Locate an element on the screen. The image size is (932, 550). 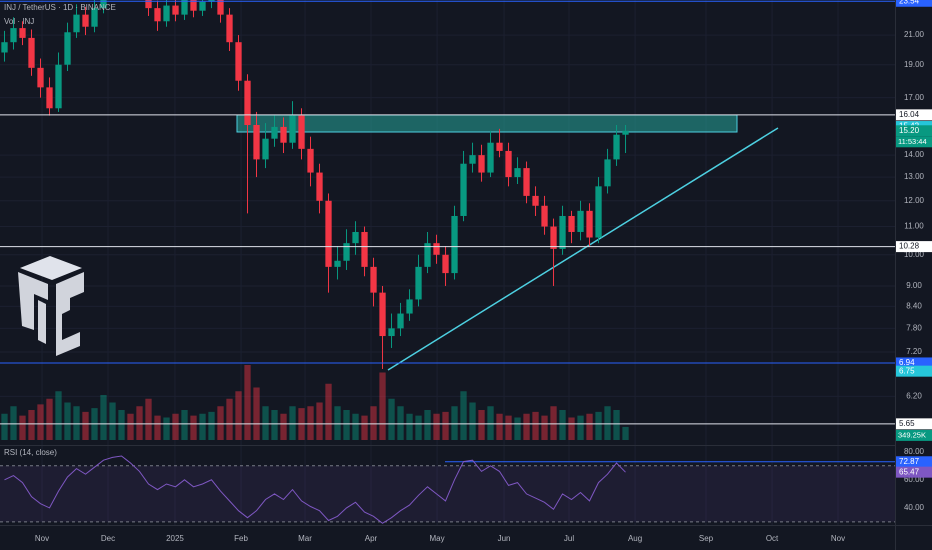
price-label: 5.65 is located at coordinates (907, 423).